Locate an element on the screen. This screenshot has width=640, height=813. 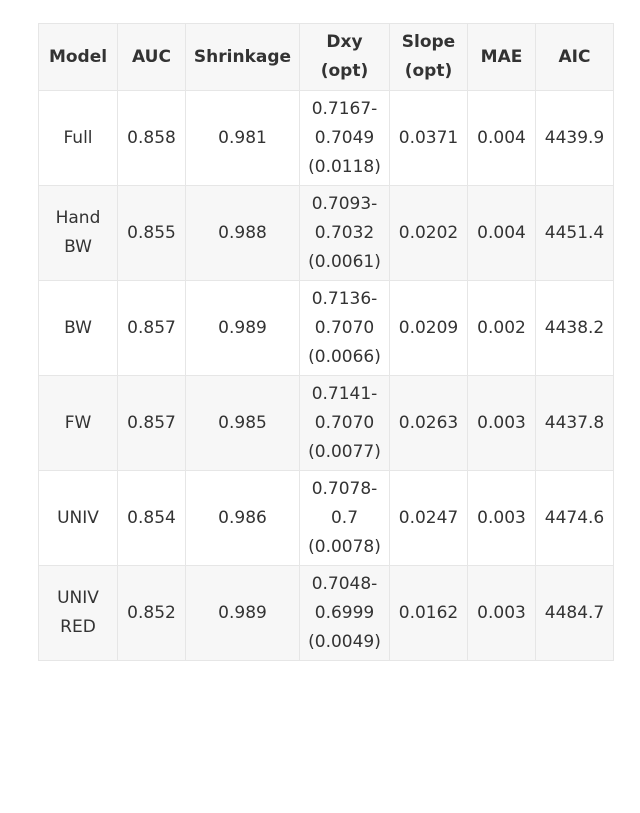
column-header-slope: Slope (opt) is located at coordinates (428, 57).